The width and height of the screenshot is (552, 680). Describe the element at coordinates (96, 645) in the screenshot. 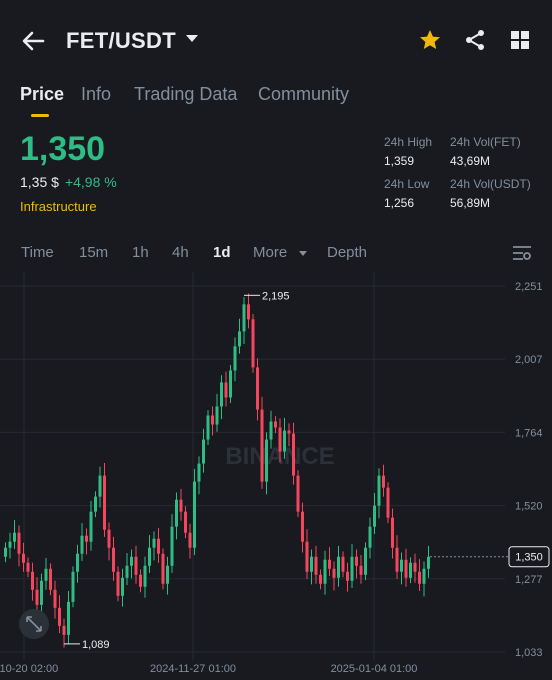

I see `min-annotation: 1,089` at that location.